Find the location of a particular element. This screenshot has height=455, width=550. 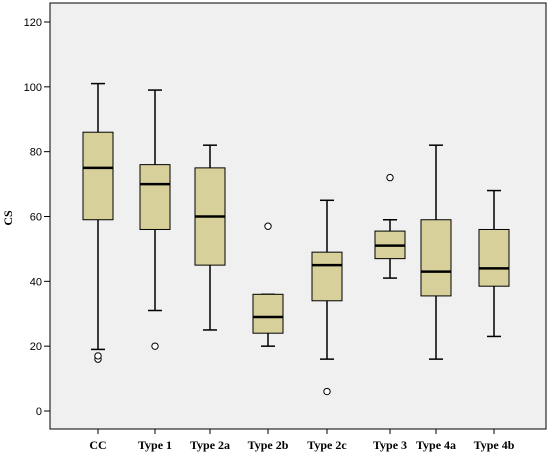

x-tick-label: Type 1 is located at coordinates (155, 445).